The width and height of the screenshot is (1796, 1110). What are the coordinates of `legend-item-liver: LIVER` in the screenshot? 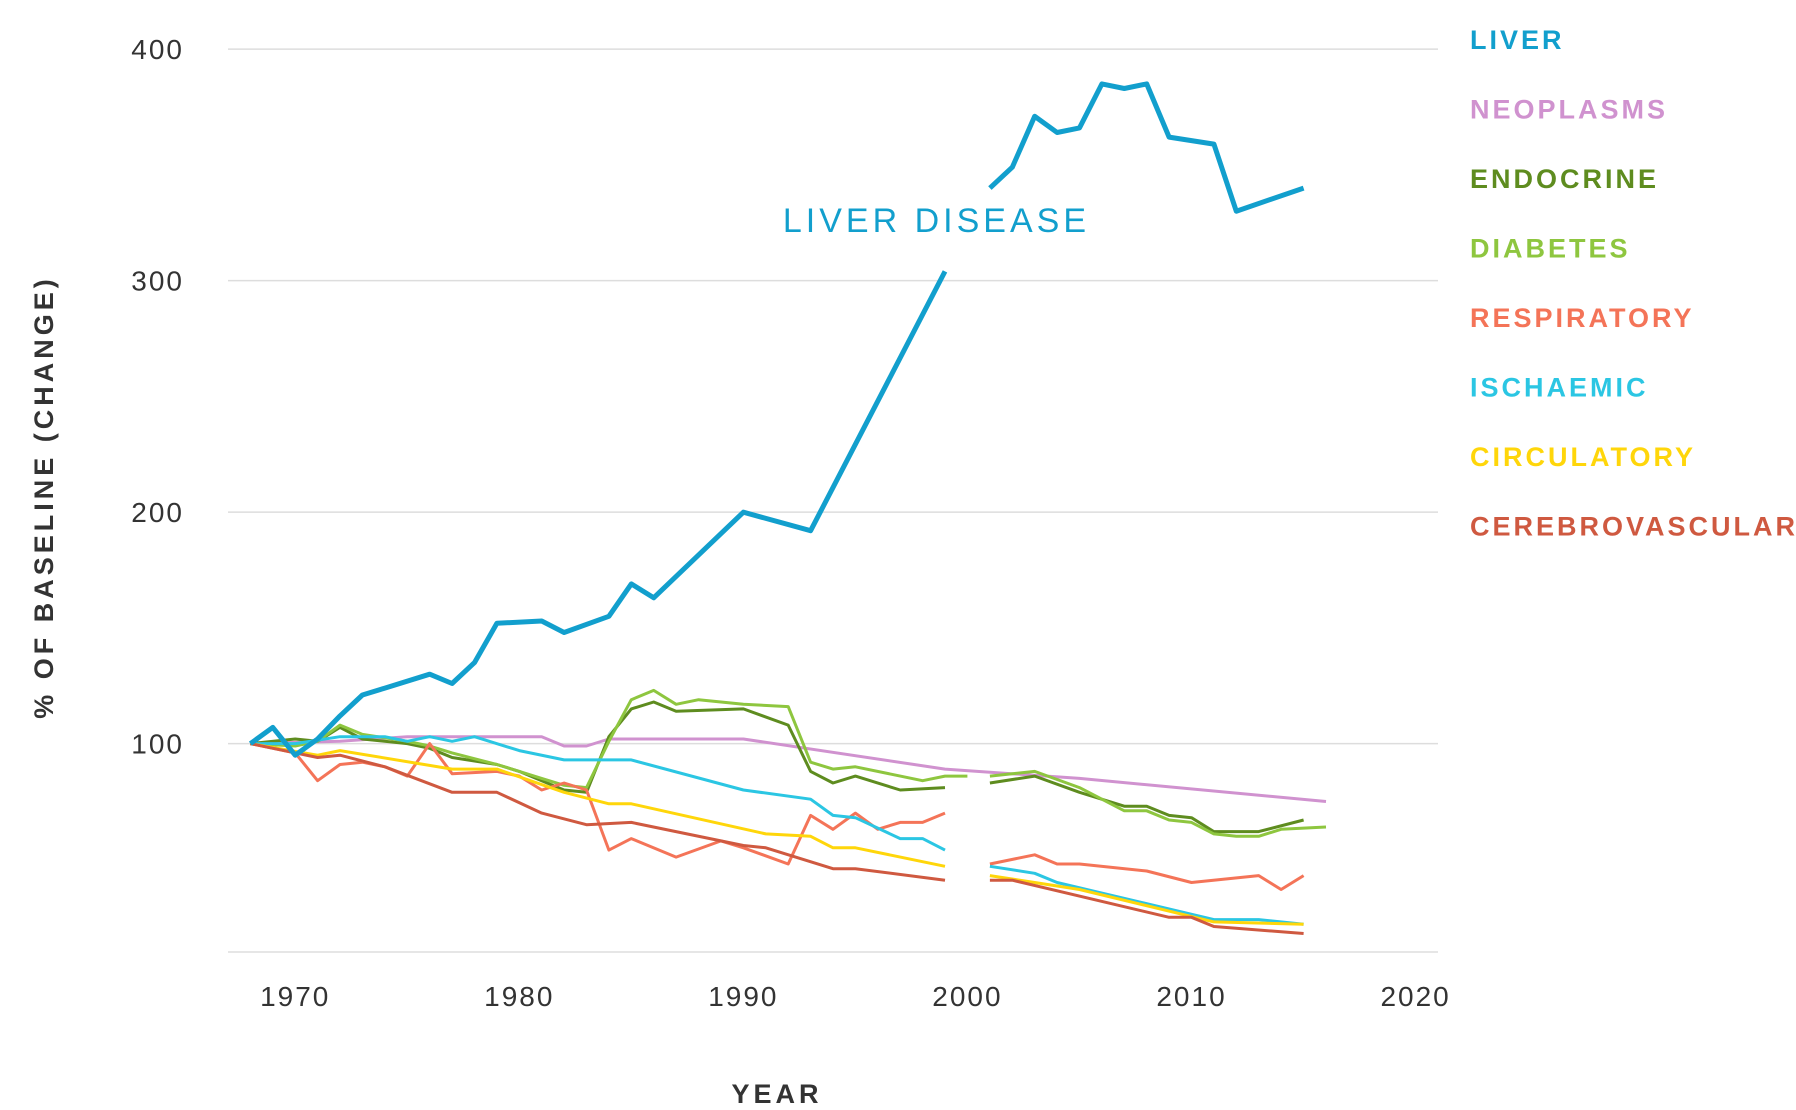 It's located at (1517, 40).